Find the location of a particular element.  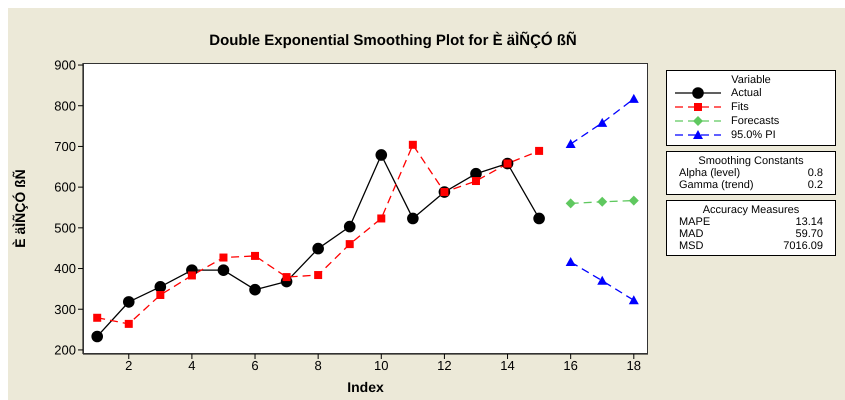

y-axis-title: È äÌÑÇÓ ßÑ is located at coordinates (20, 208).